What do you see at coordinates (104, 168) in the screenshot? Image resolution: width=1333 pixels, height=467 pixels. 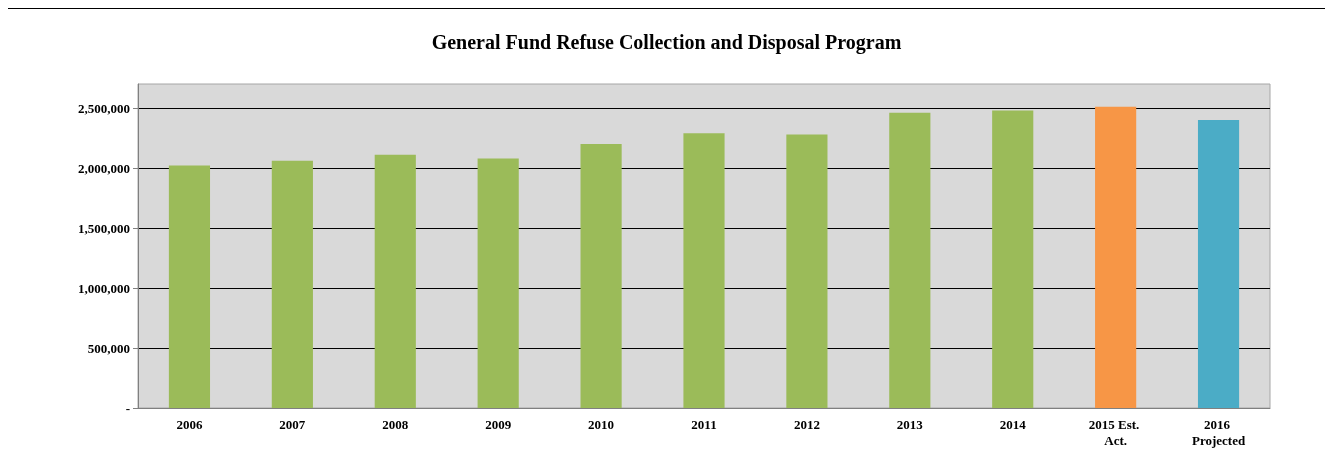 I see `y-tick-label: 2,000,000` at bounding box center [104, 168].